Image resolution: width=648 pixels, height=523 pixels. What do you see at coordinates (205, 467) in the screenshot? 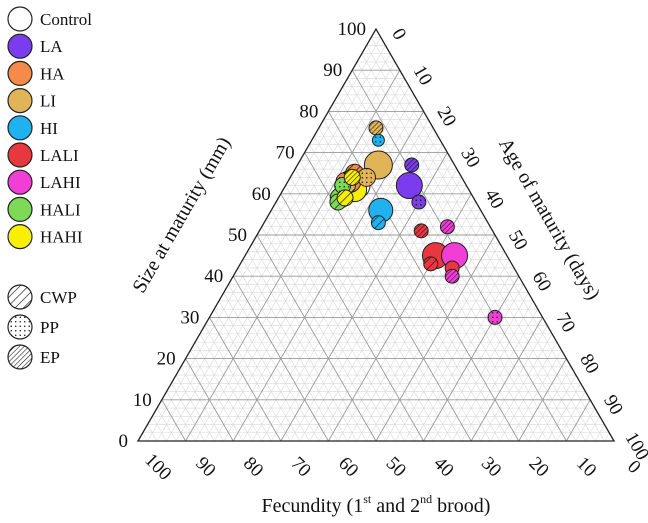
I see `bottom-tick-label: 90` at bounding box center [205, 467].